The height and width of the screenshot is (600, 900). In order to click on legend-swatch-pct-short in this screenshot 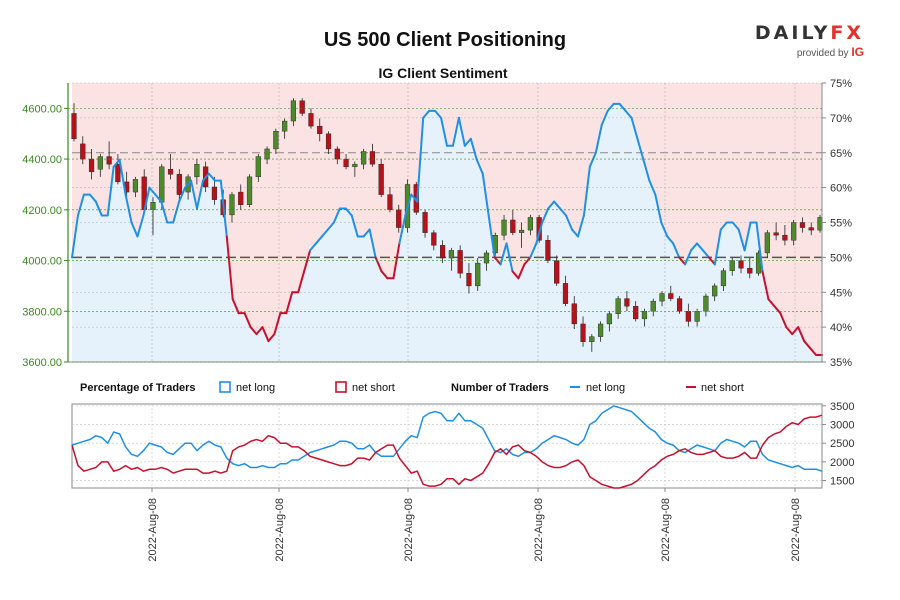, I will do `click(341, 387)`.